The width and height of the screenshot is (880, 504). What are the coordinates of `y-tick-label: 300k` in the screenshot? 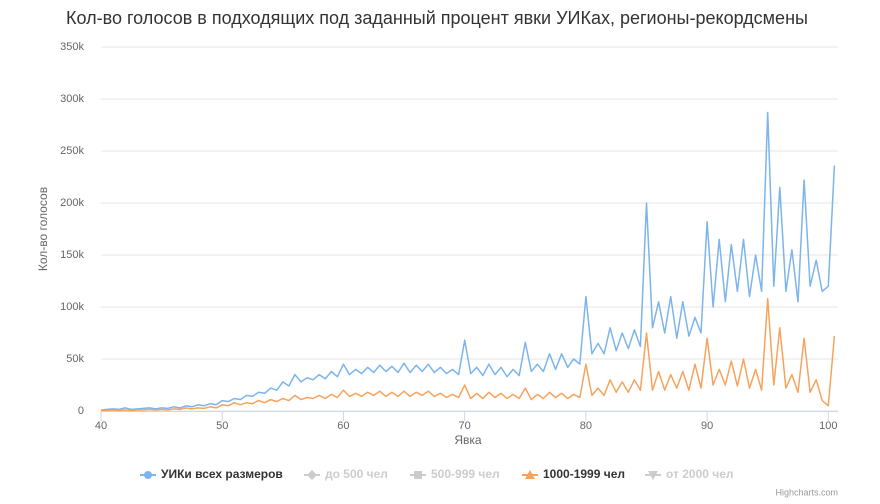 It's located at (72, 99).